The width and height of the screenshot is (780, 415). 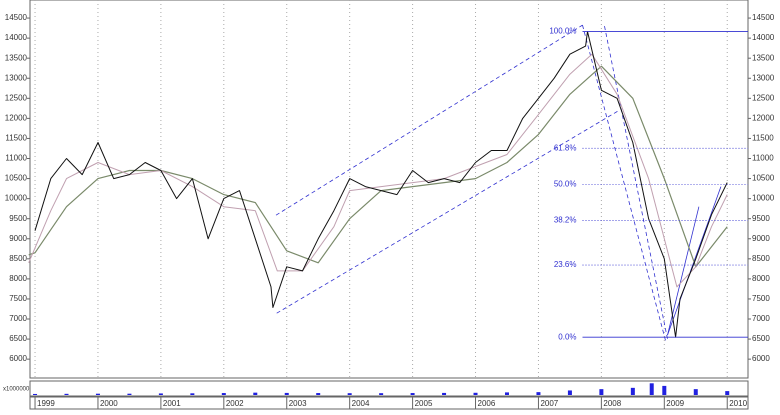 I want to click on y2-tick-label: 6000, so click(x=761, y=358).